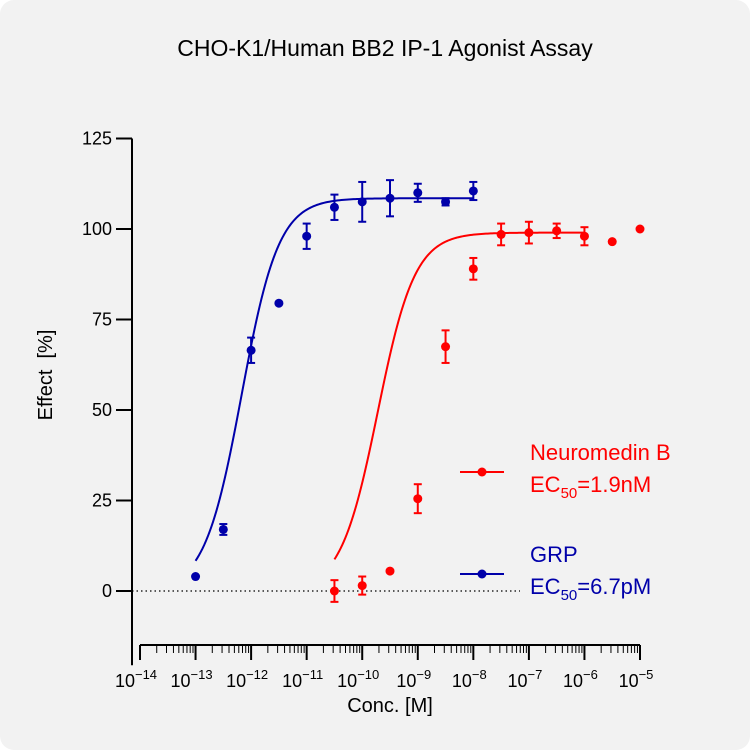  Describe the element at coordinates (636, 679) in the screenshot. I see `x-tick-label: 10⁻⁵` at that location.